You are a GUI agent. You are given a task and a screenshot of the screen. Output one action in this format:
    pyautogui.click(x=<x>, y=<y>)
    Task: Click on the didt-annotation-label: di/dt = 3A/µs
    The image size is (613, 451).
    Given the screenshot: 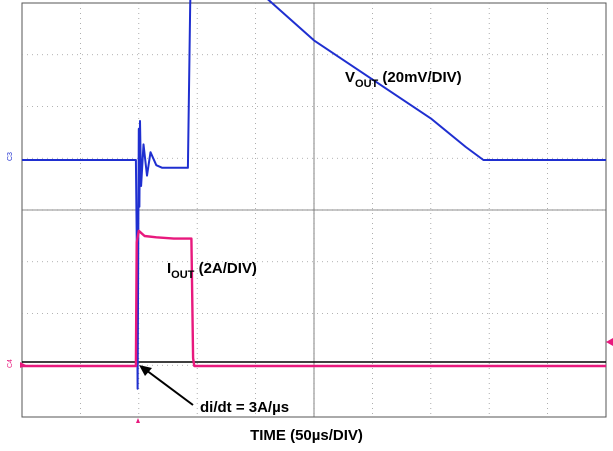 What is the action you would take?
    pyautogui.click(x=244, y=407)
    